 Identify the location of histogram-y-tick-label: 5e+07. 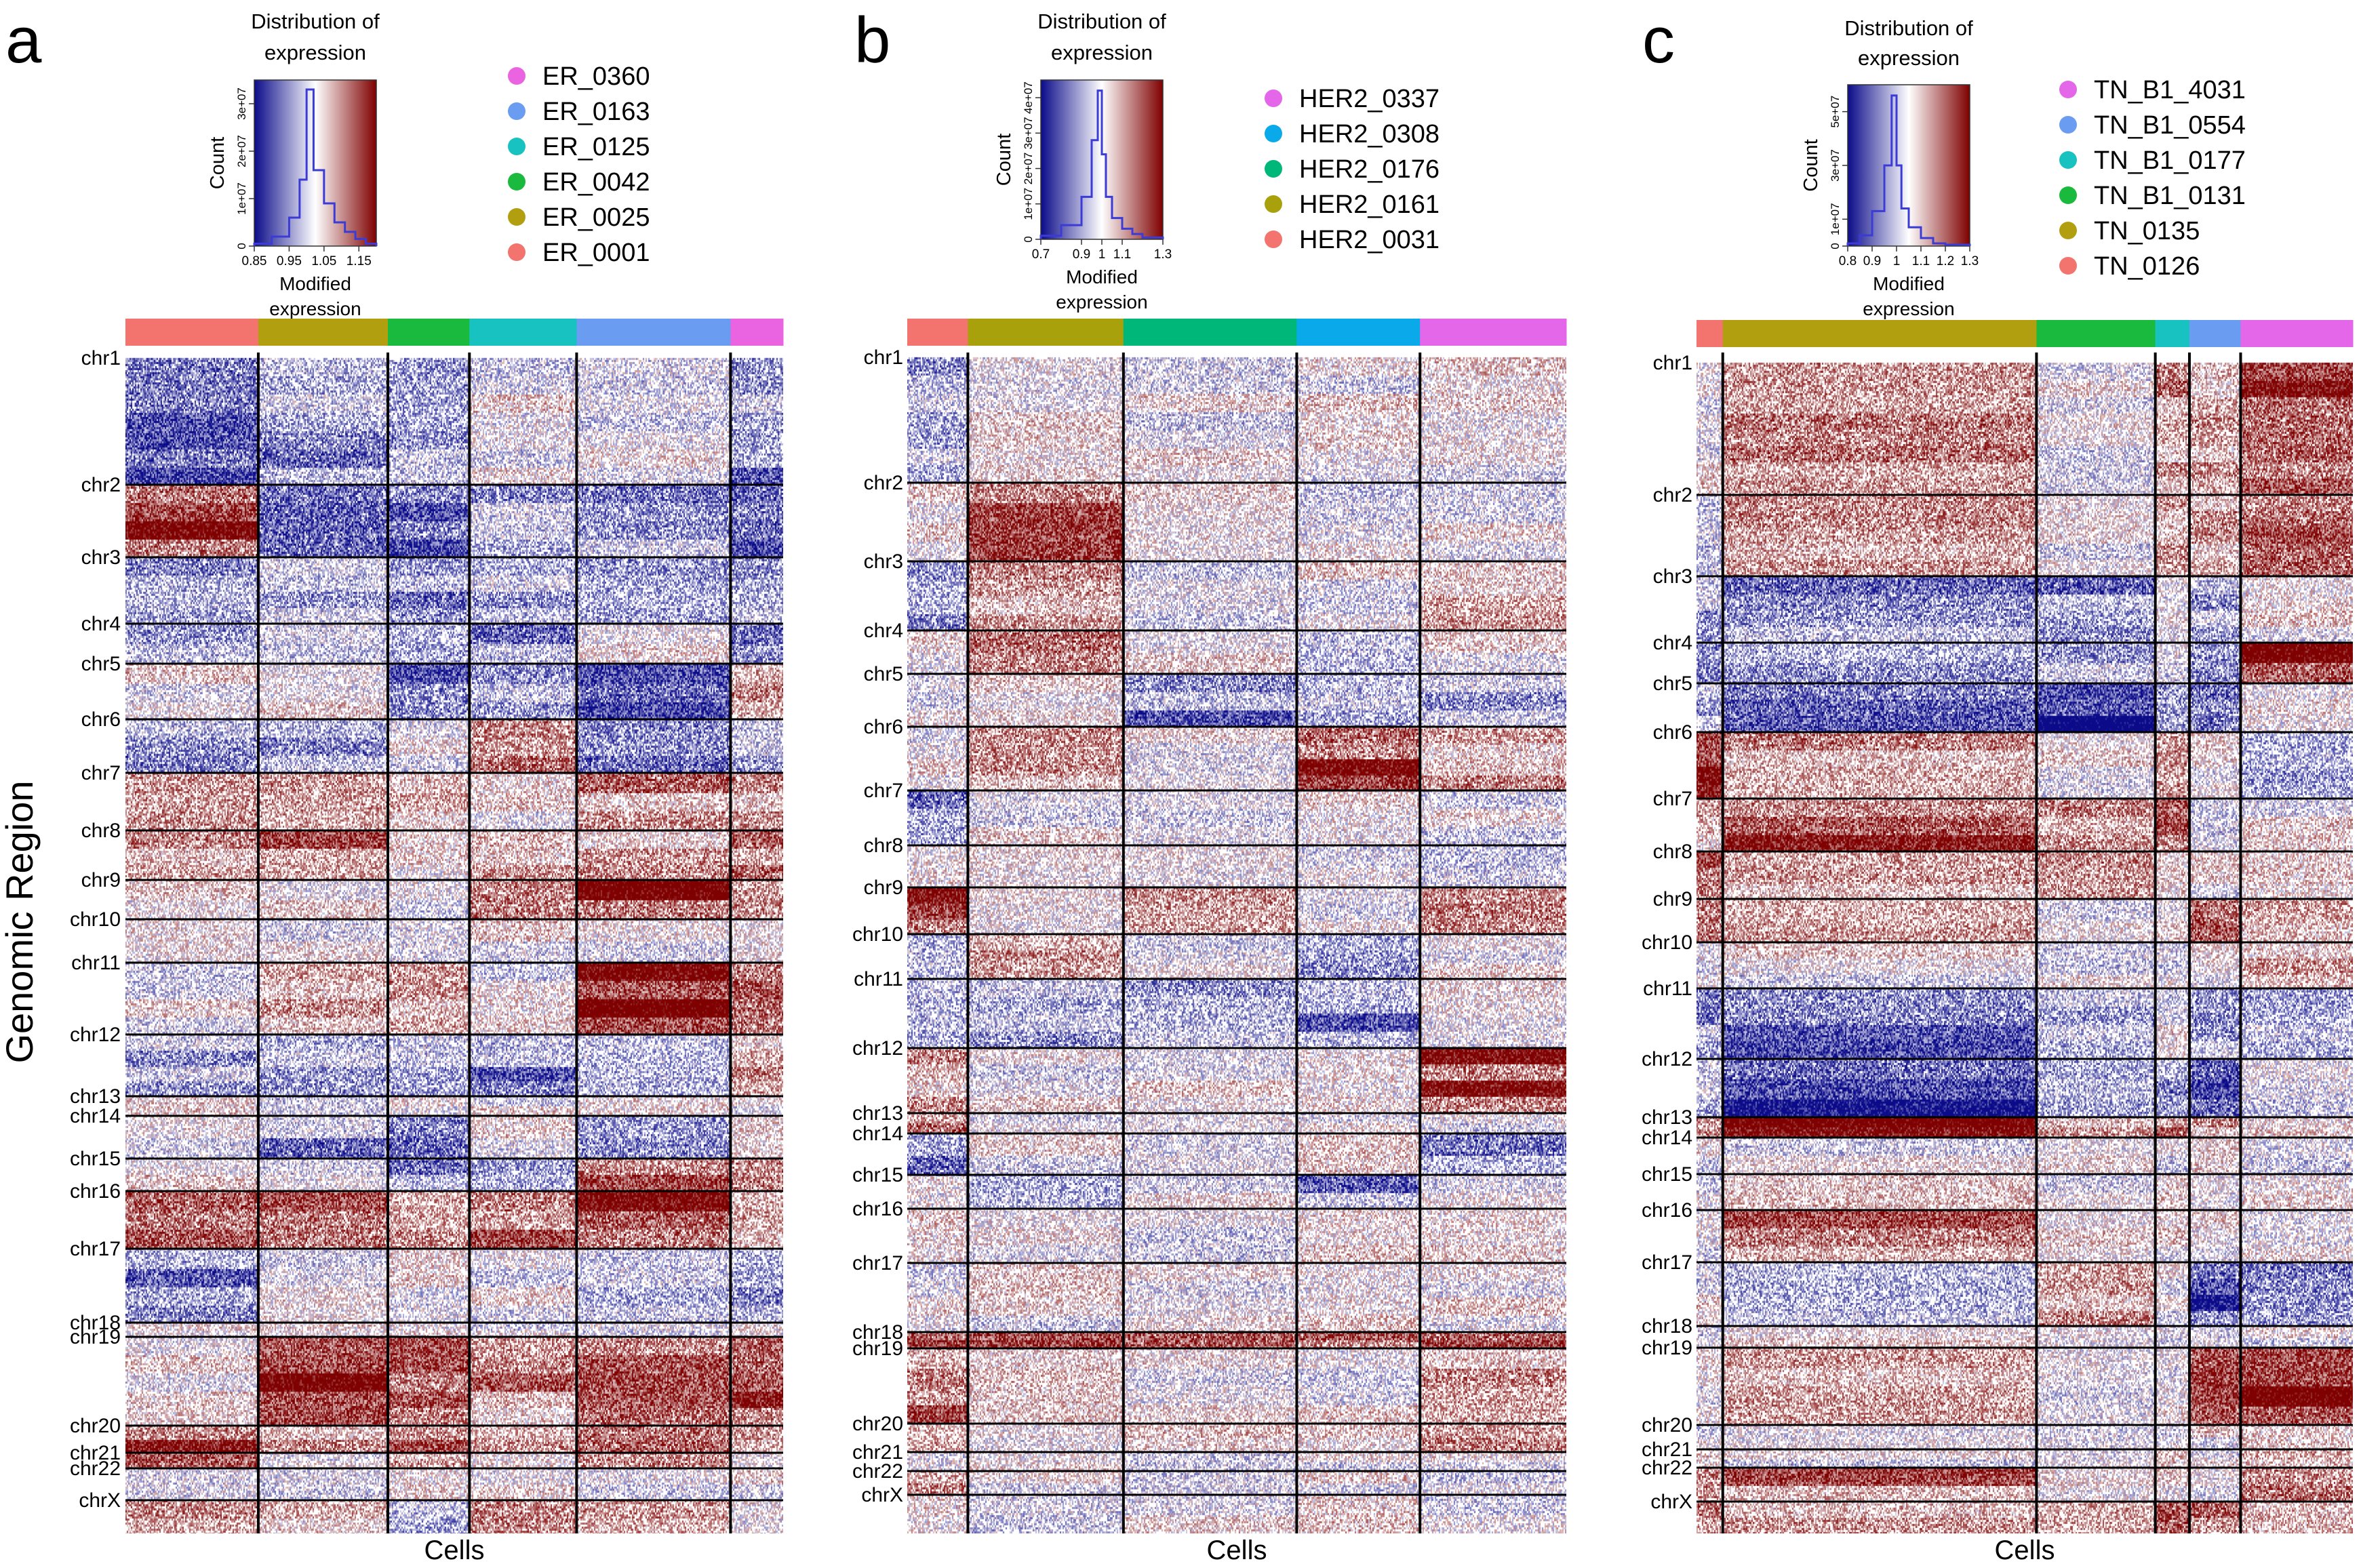
(1835, 112).